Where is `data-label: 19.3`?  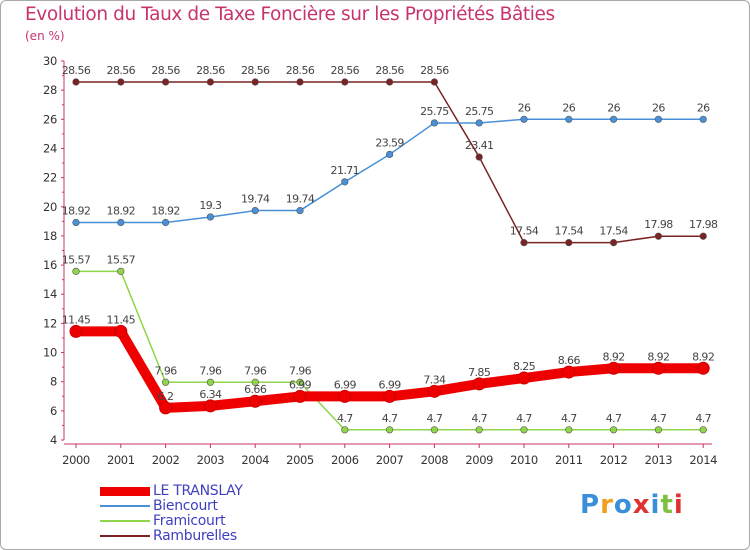
data-label: 19.3 is located at coordinates (210, 205).